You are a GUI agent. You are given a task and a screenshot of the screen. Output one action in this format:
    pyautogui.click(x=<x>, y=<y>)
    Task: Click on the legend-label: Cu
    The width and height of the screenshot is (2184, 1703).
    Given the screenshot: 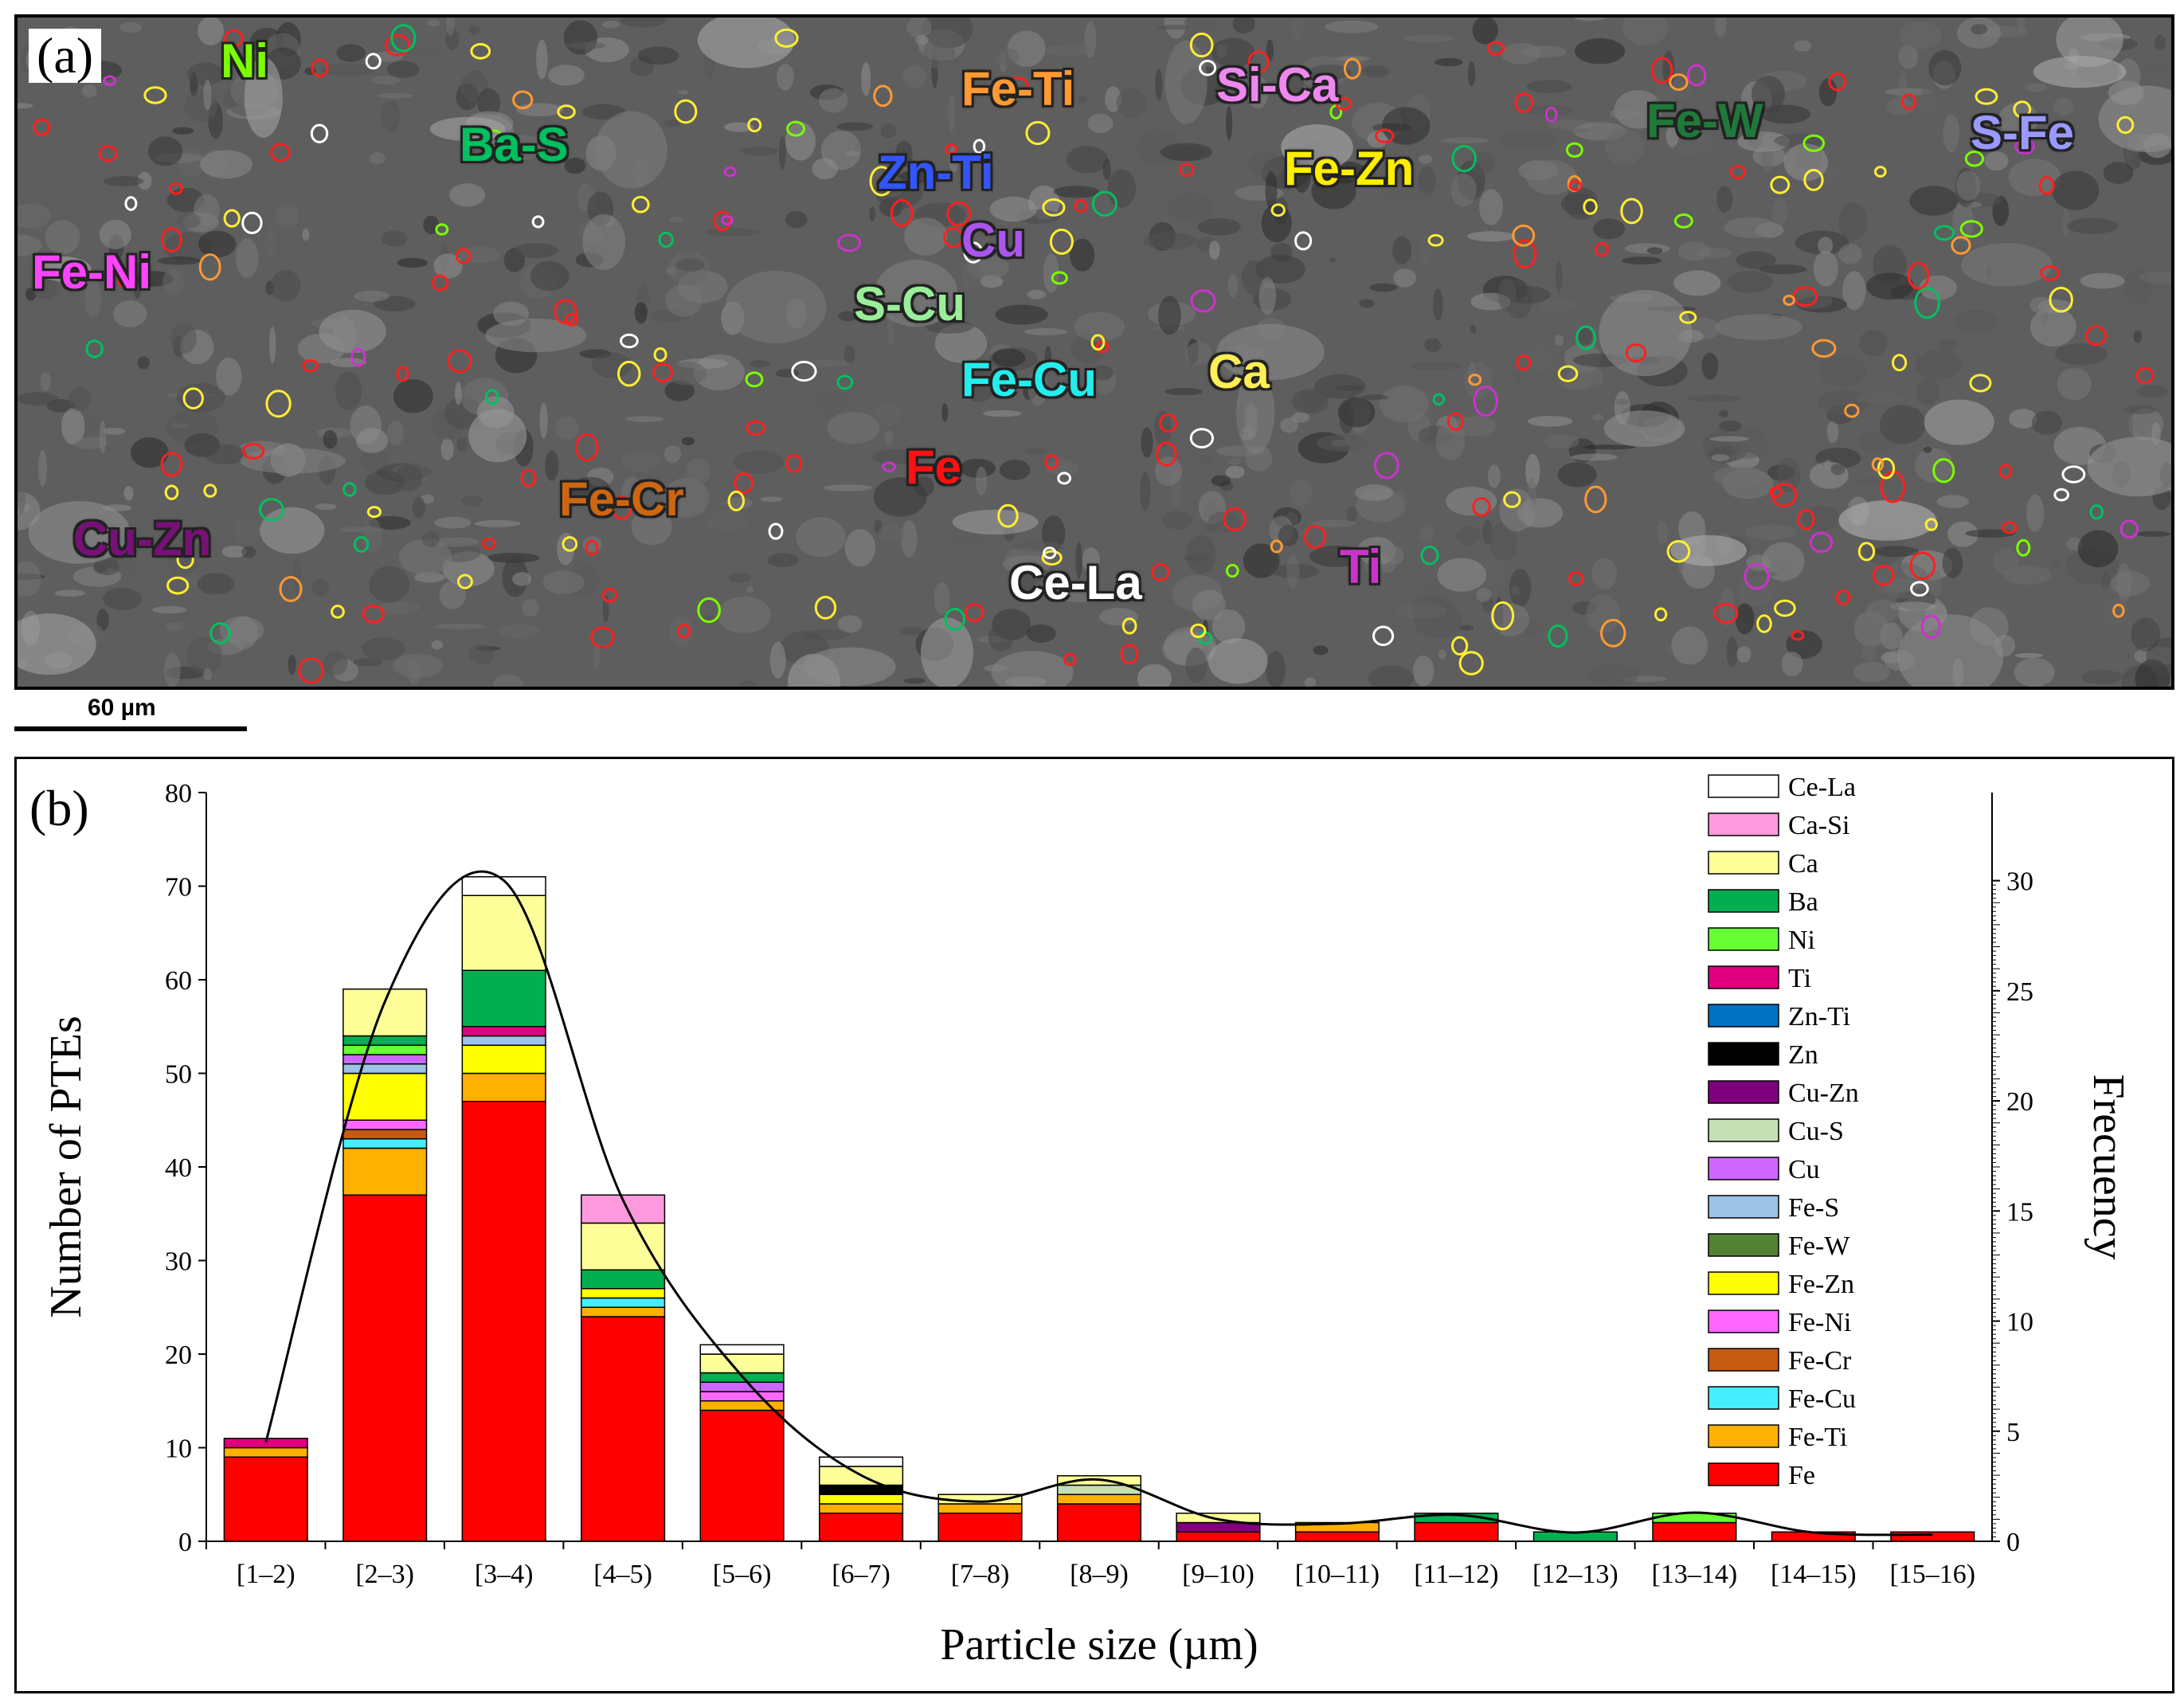 What is the action you would take?
    pyautogui.click(x=1804, y=1169)
    